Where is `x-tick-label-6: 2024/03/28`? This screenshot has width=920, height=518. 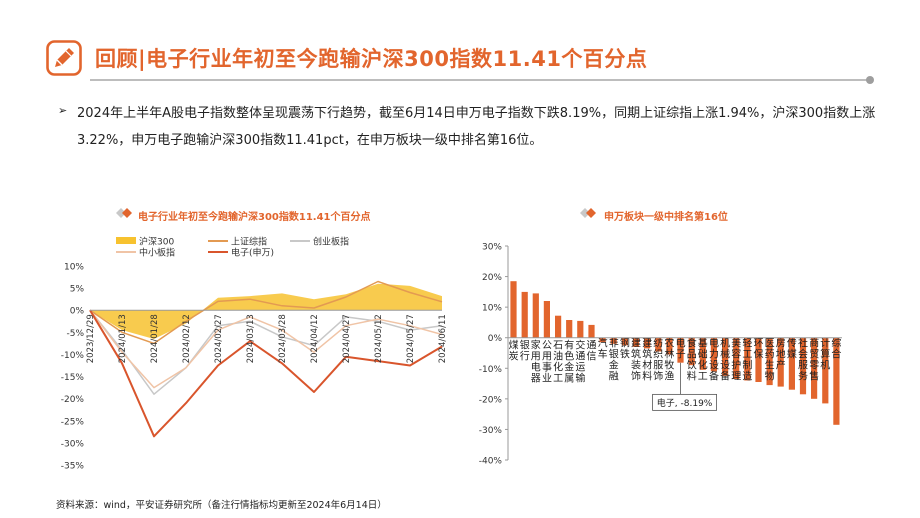 x-tick-label-6: 2024/03/28 is located at coordinates (283, 338).